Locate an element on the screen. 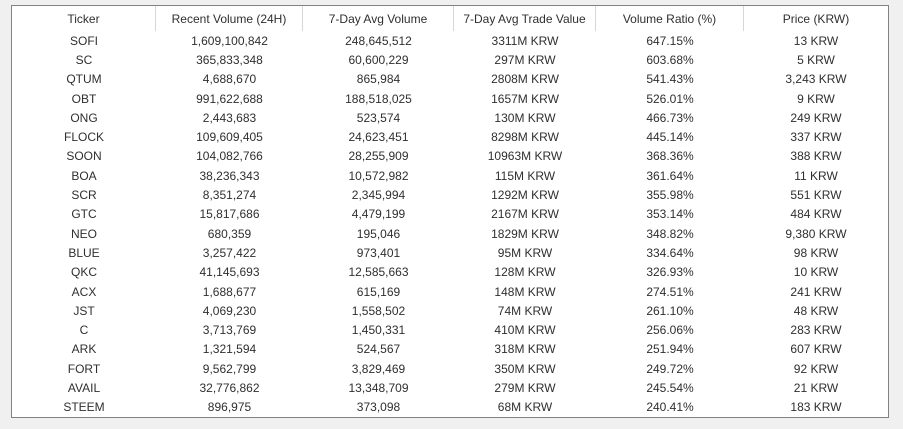  column-header-ticker: Ticker is located at coordinates (84, 18).